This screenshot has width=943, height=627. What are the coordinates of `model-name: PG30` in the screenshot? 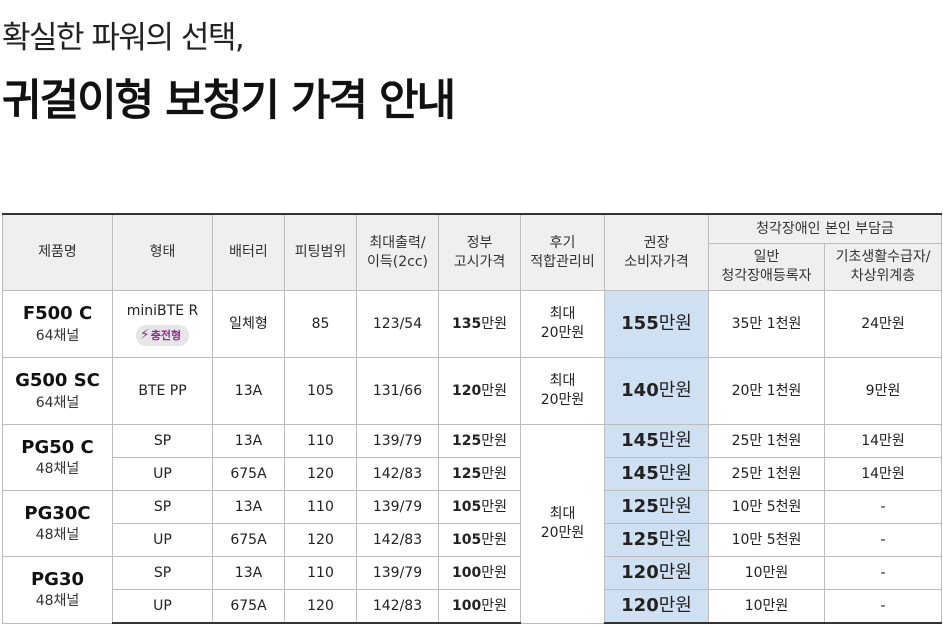 It's located at (57, 580).